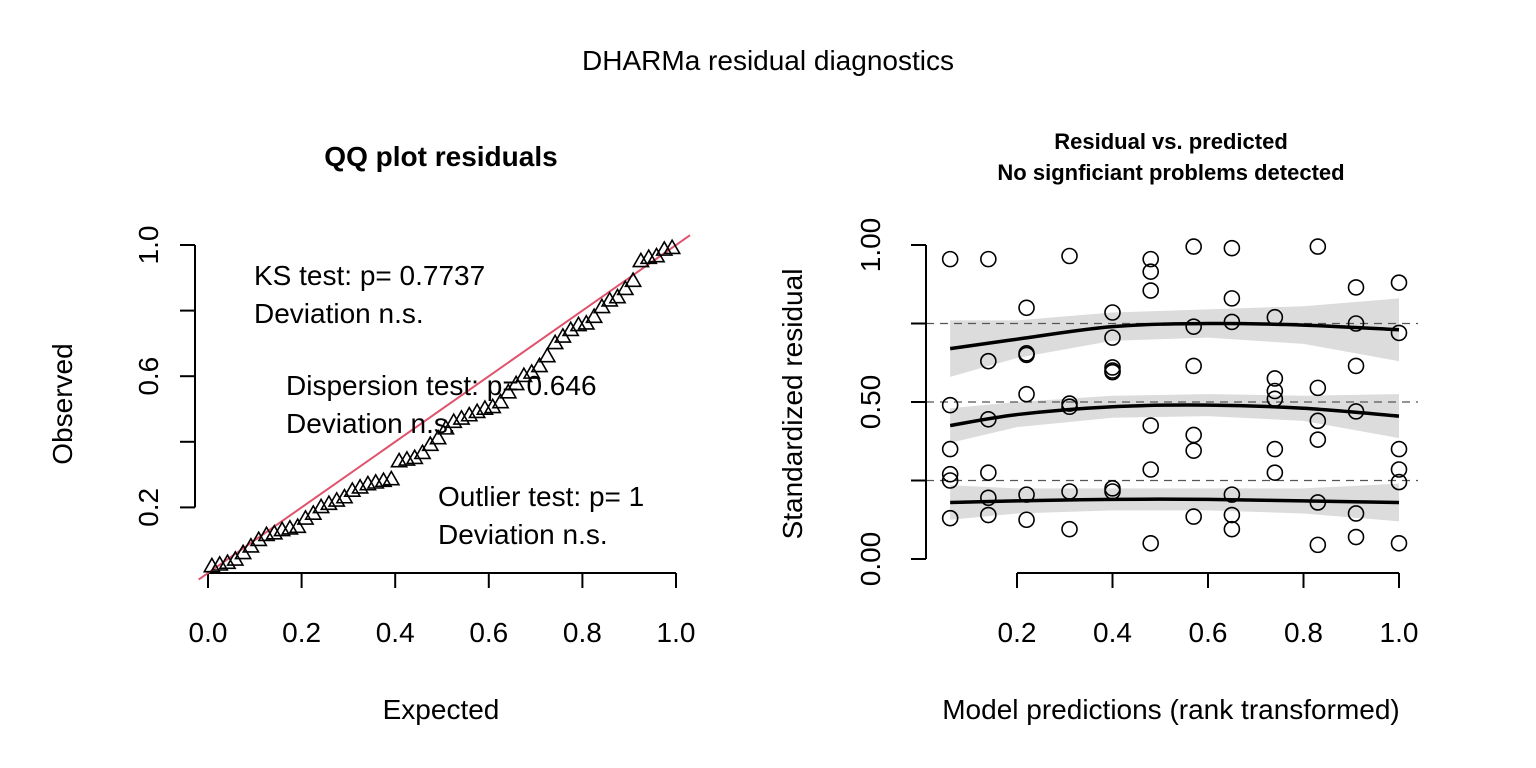  I want to click on quantile-fit-line-0.5, so click(1174, 415).